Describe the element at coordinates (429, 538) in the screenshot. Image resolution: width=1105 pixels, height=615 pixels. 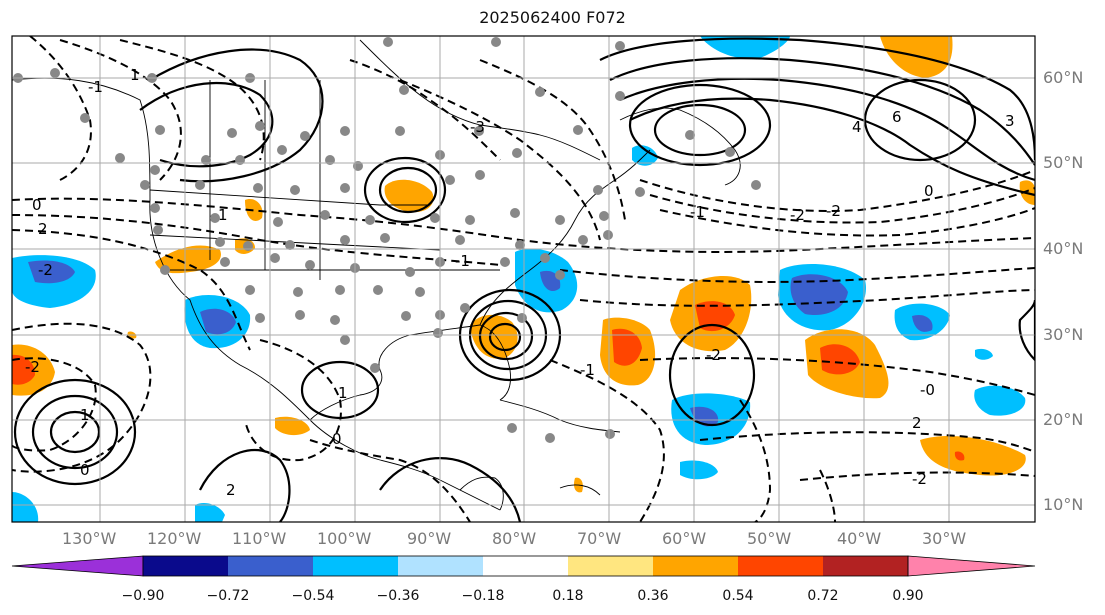
I see `lon-label: 90°W` at that location.